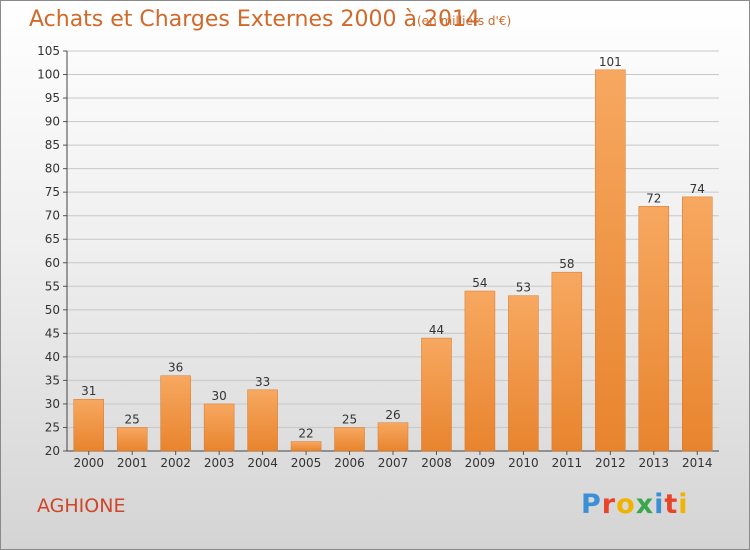 The image size is (750, 550). Describe the element at coordinates (654, 463) in the screenshot. I see `x-tick-label: 2013` at that location.